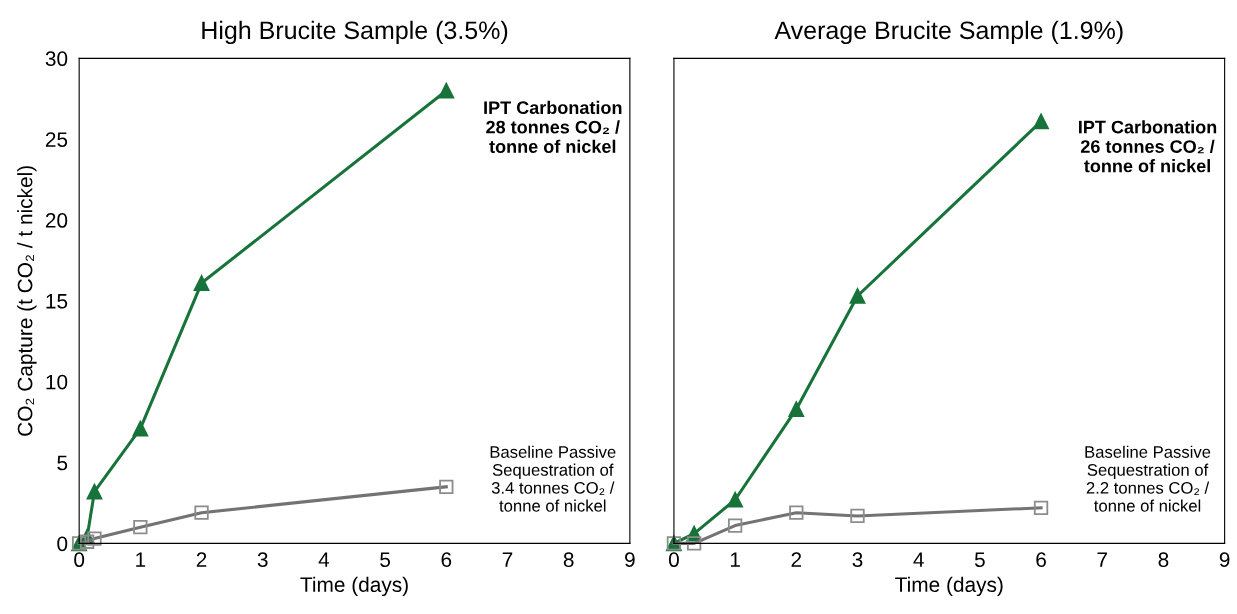 The height and width of the screenshot is (614, 1237). What do you see at coordinates (56, 220) in the screenshot?
I see `y-tick-label: 20` at bounding box center [56, 220].